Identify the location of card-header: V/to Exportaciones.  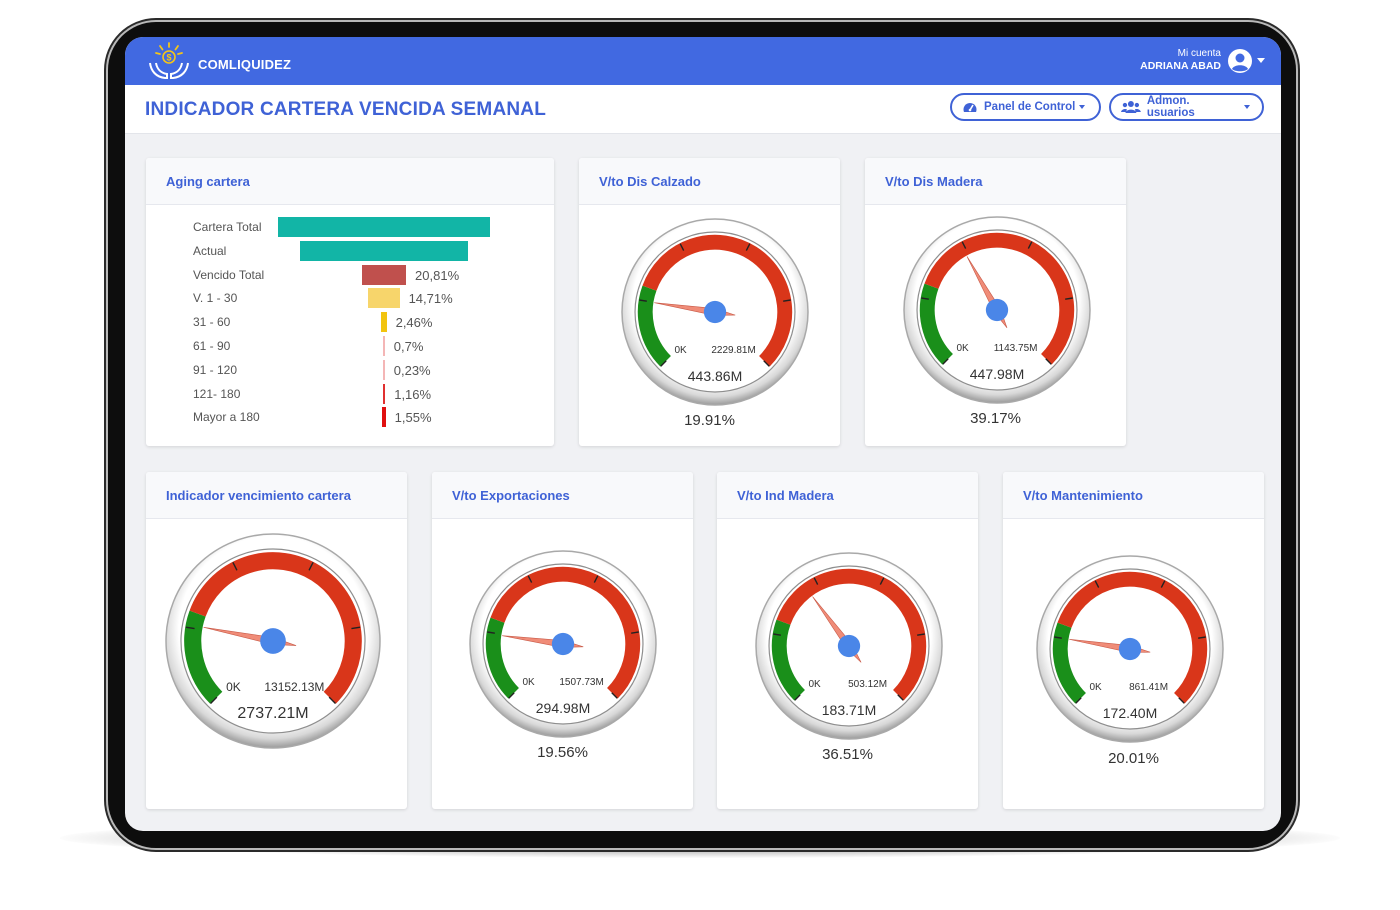
(562, 495).